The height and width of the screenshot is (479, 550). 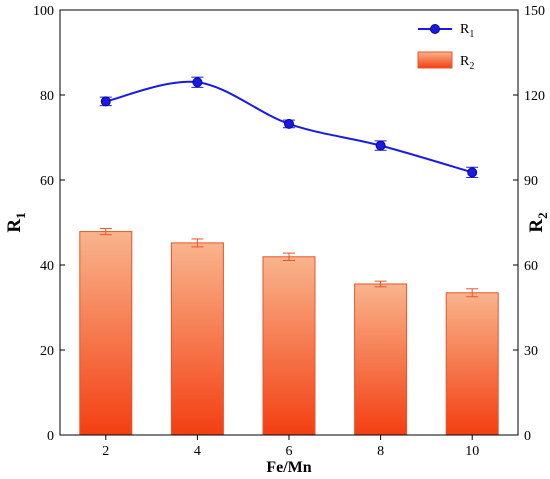 What do you see at coordinates (446, 31) in the screenshot?
I see `legend-item-r1: R1` at bounding box center [446, 31].